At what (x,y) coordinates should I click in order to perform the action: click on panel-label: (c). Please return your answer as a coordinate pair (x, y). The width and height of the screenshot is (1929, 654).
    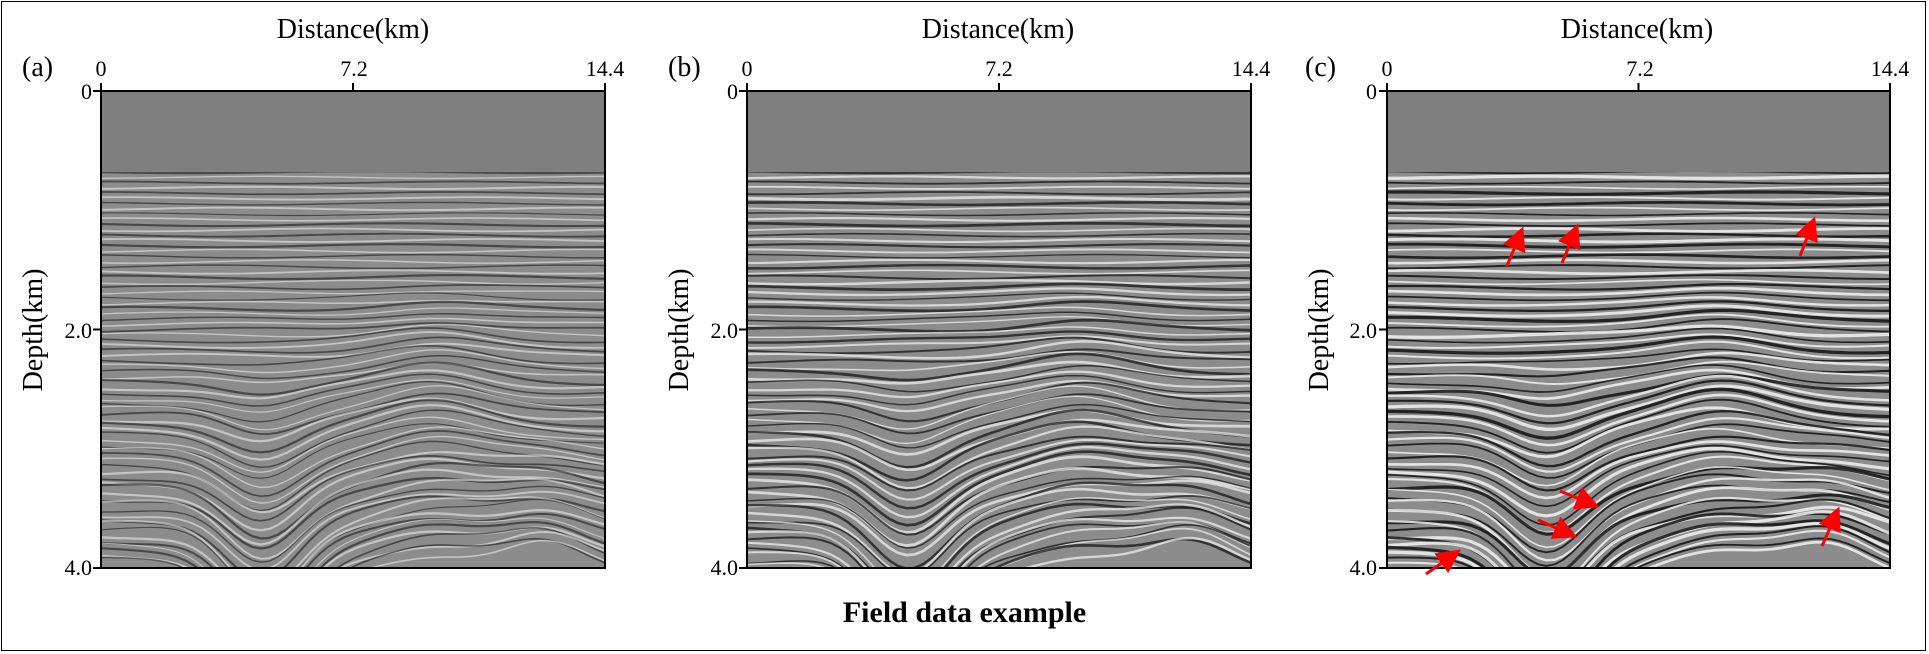
    Looking at the image, I should click on (1320, 67).